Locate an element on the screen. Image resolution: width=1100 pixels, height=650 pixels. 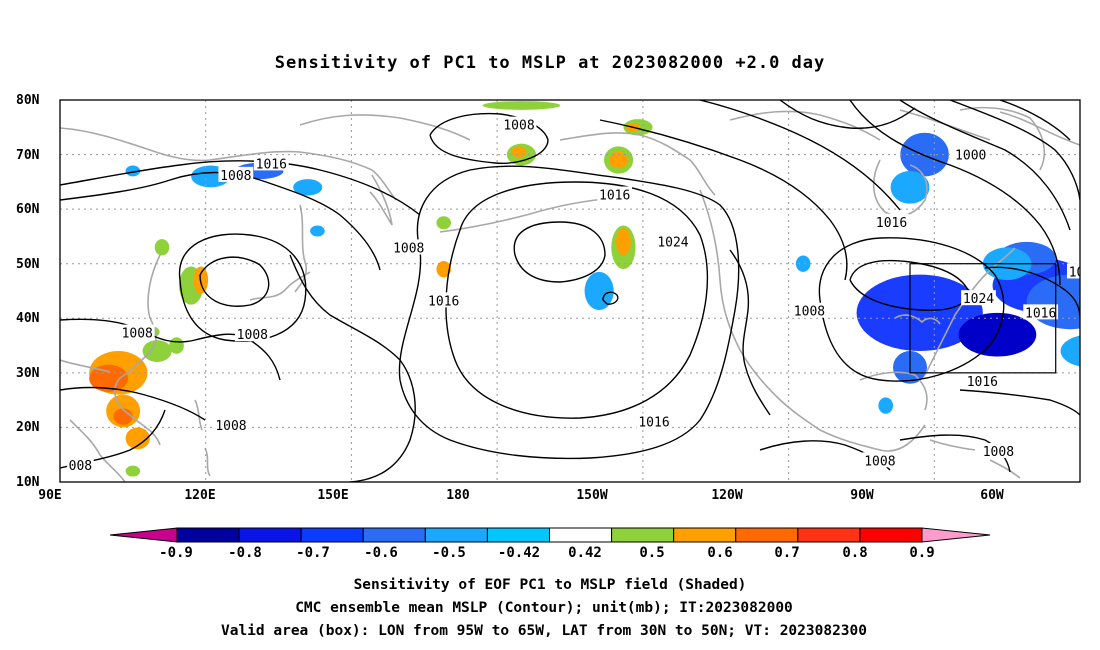
lon-tick-label: 90E is located at coordinates (49, 495).